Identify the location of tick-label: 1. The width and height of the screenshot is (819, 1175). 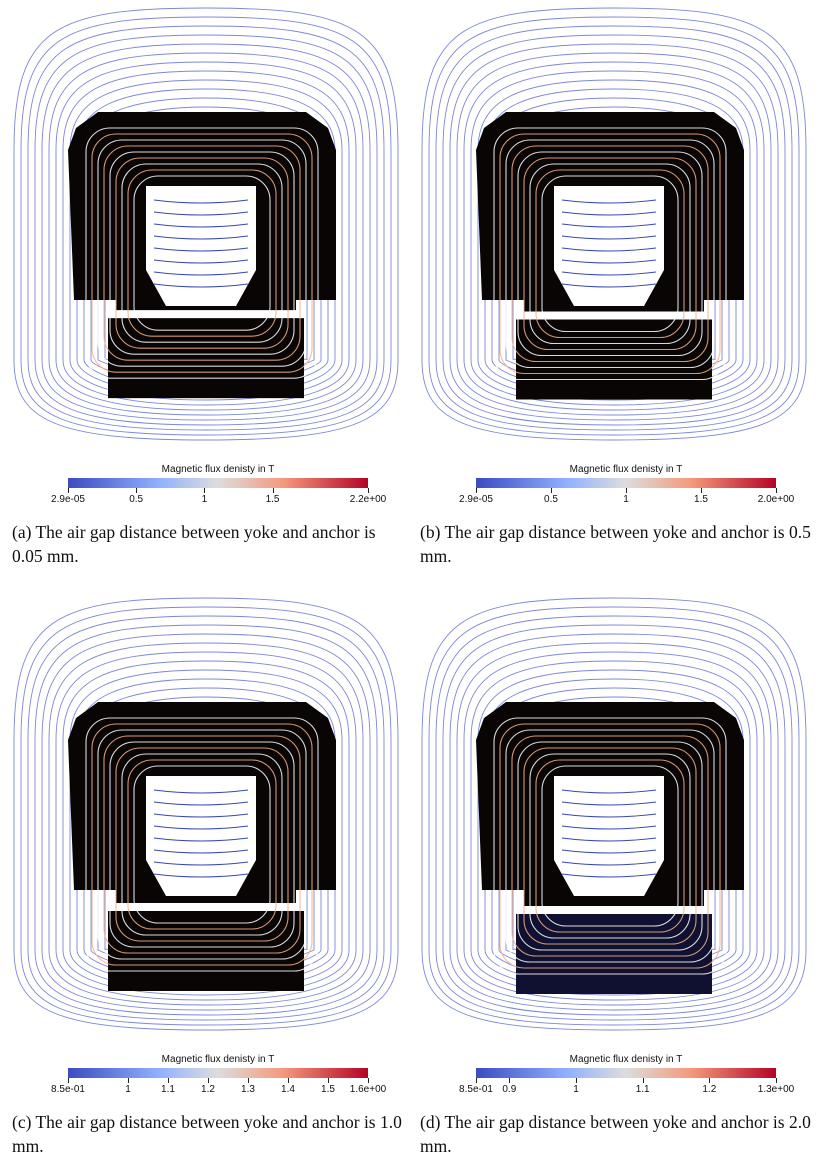
(128, 1089).